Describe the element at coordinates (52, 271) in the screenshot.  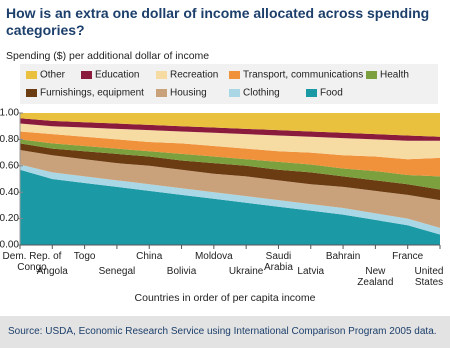
I see `x-tick-label: Angola` at that location.